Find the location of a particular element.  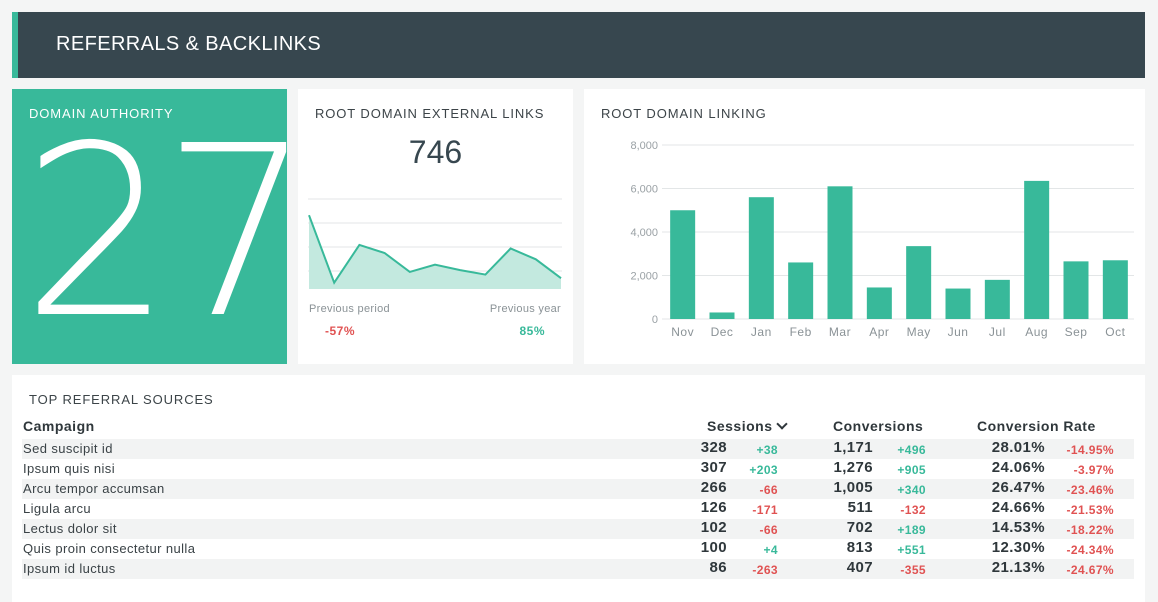

bar-jun is located at coordinates (958, 303).